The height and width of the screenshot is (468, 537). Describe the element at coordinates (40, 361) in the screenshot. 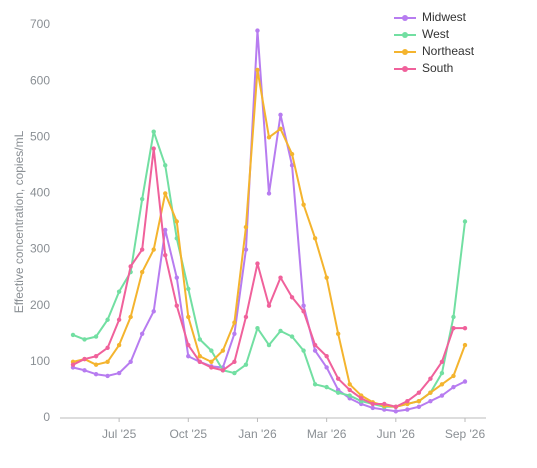

I see `y-tick-label: 100` at that location.